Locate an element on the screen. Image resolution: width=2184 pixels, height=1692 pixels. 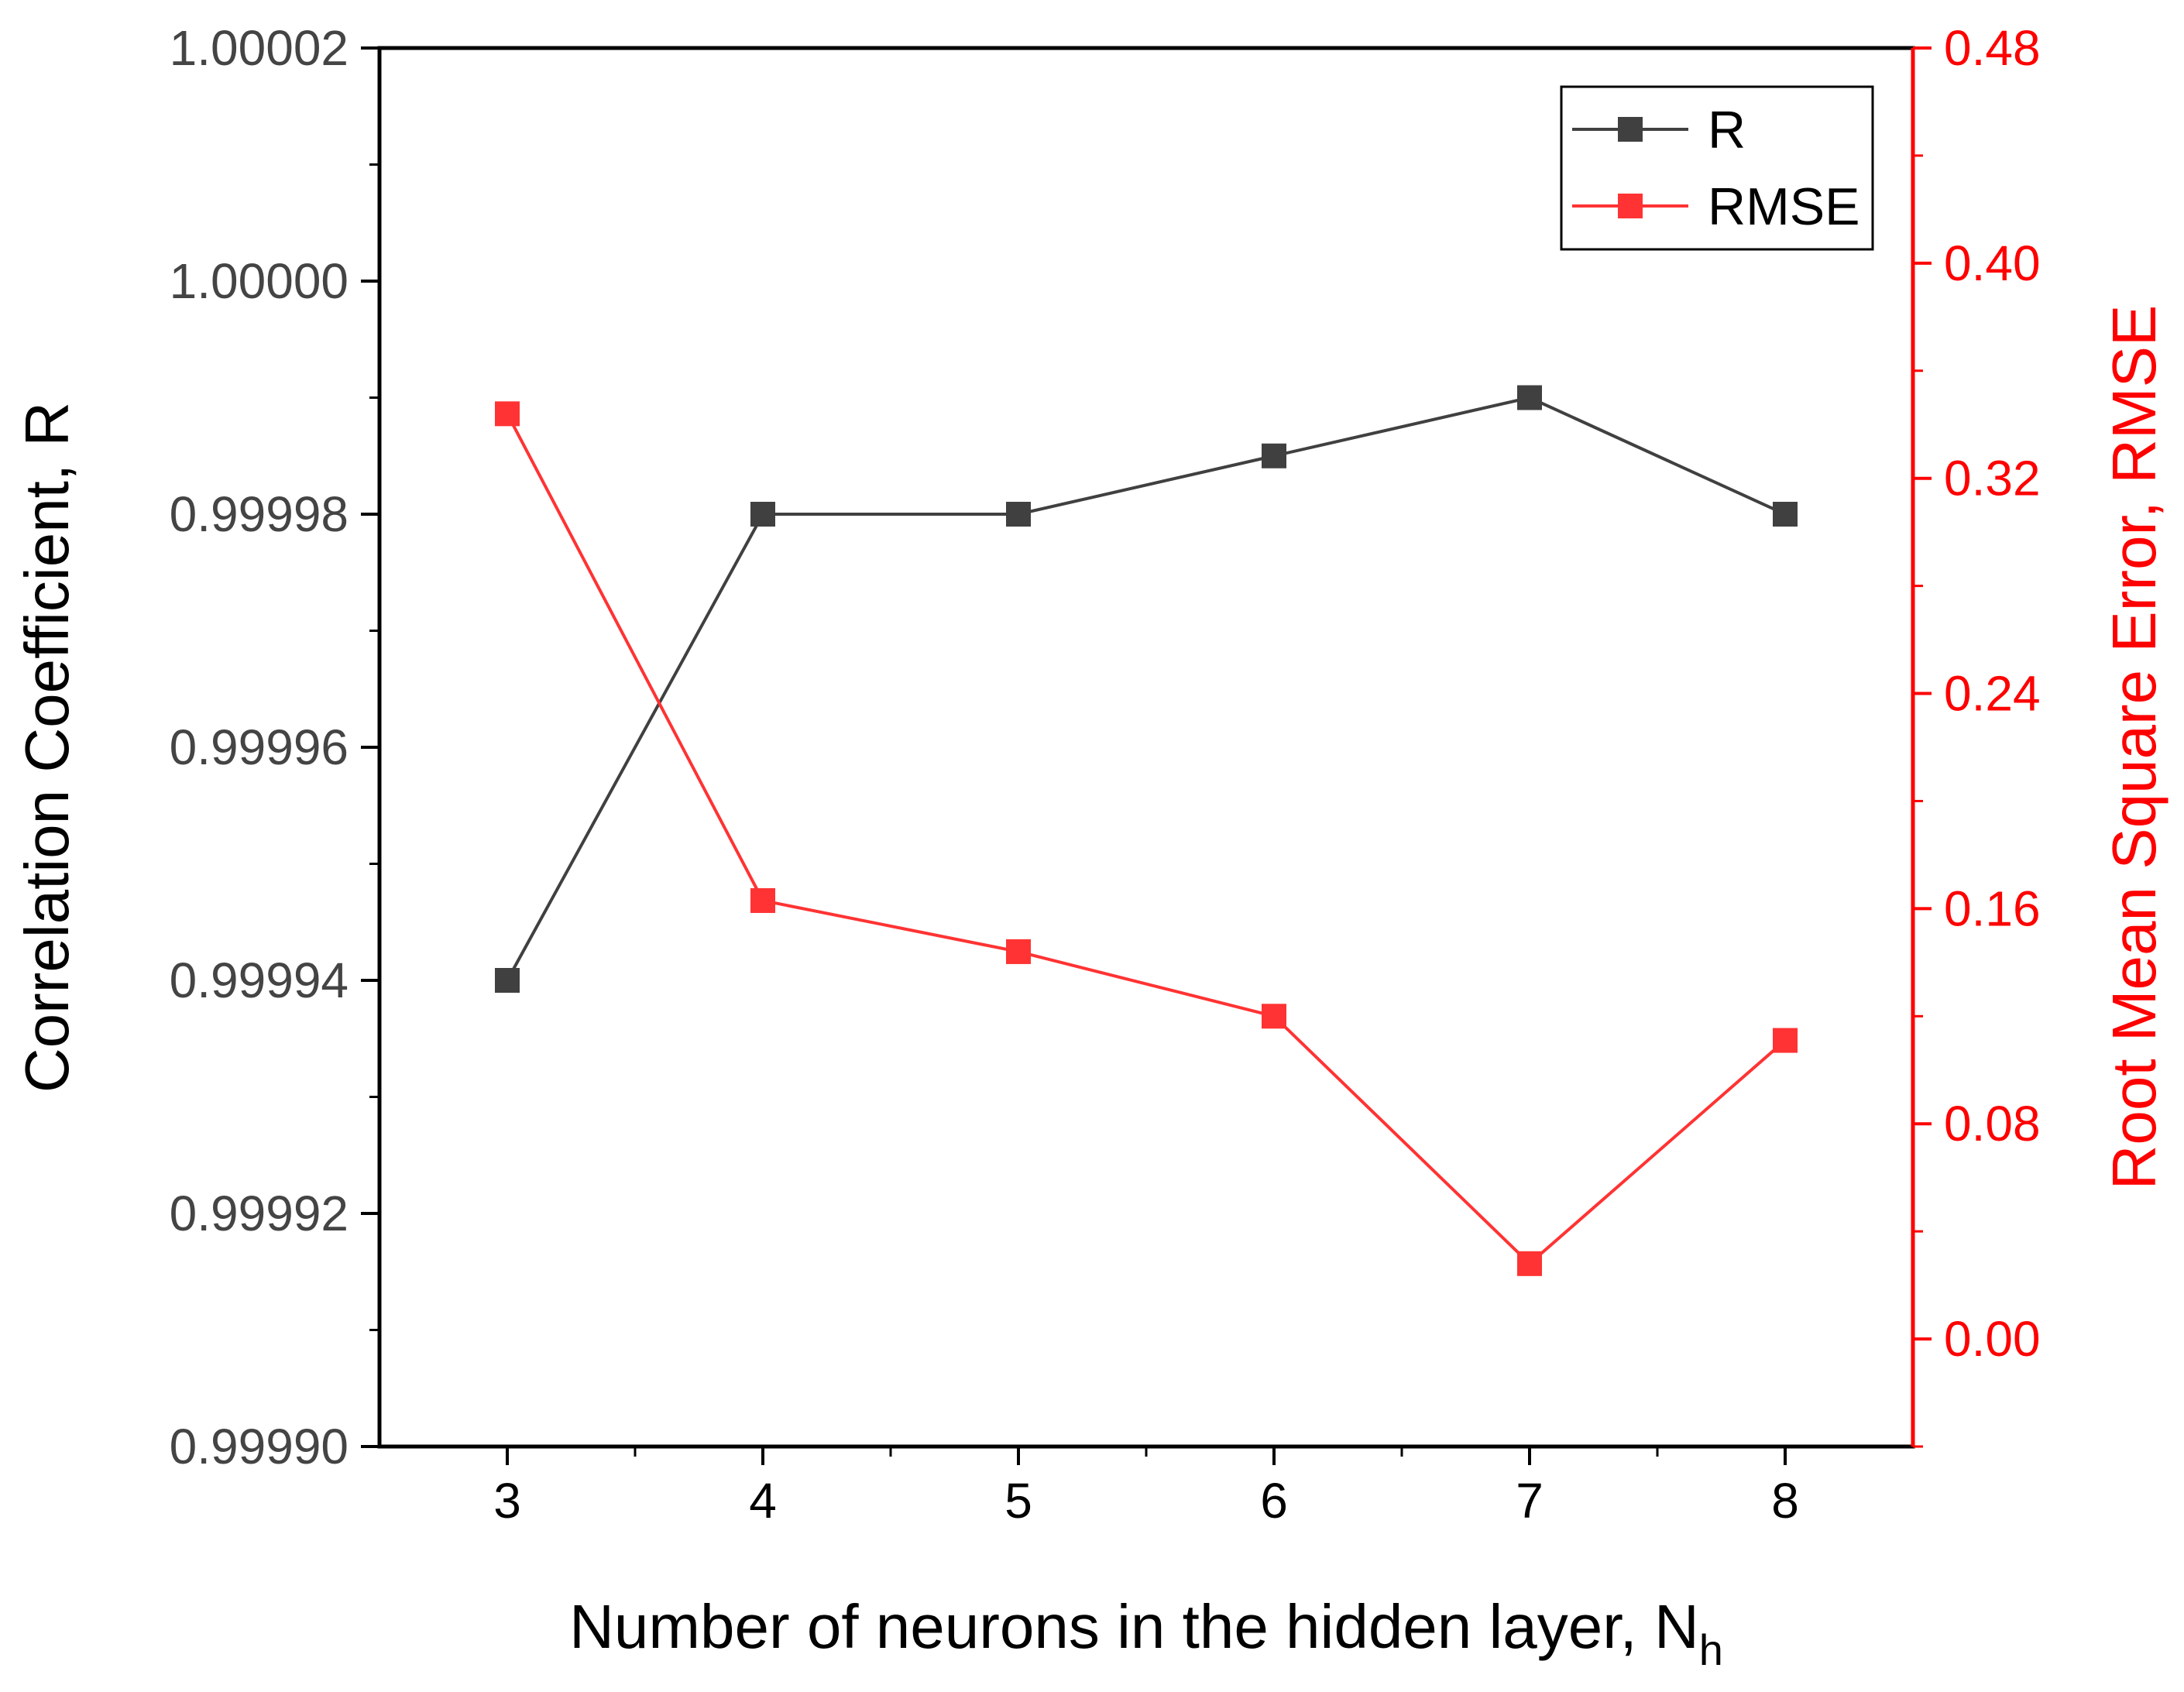
left-tick-label: 0.99990 is located at coordinates (259, 1446).